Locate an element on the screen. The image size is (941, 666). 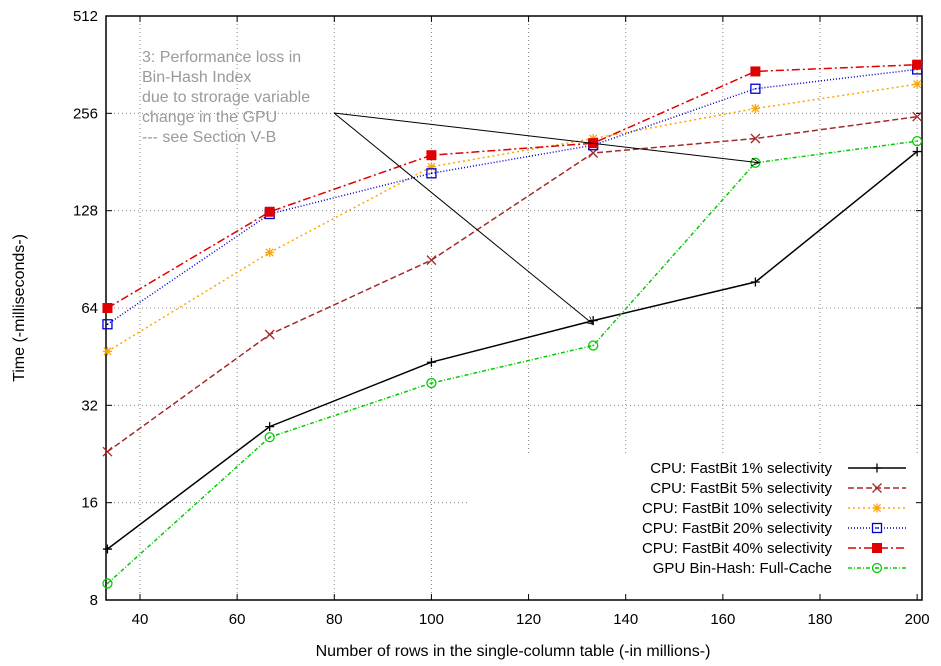
y-tick-label: 8 is located at coordinates (94, 600).